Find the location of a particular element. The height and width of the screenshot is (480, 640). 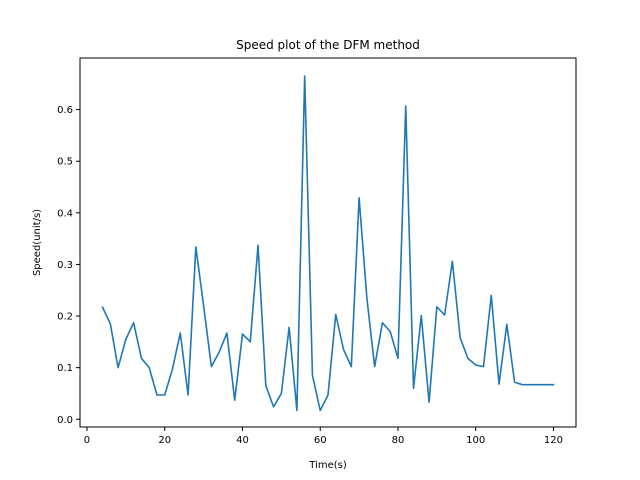

y-axis: 0.0 0.1 0.2 0.3 0.4 0.5 0.6 is located at coordinates (68, 265).